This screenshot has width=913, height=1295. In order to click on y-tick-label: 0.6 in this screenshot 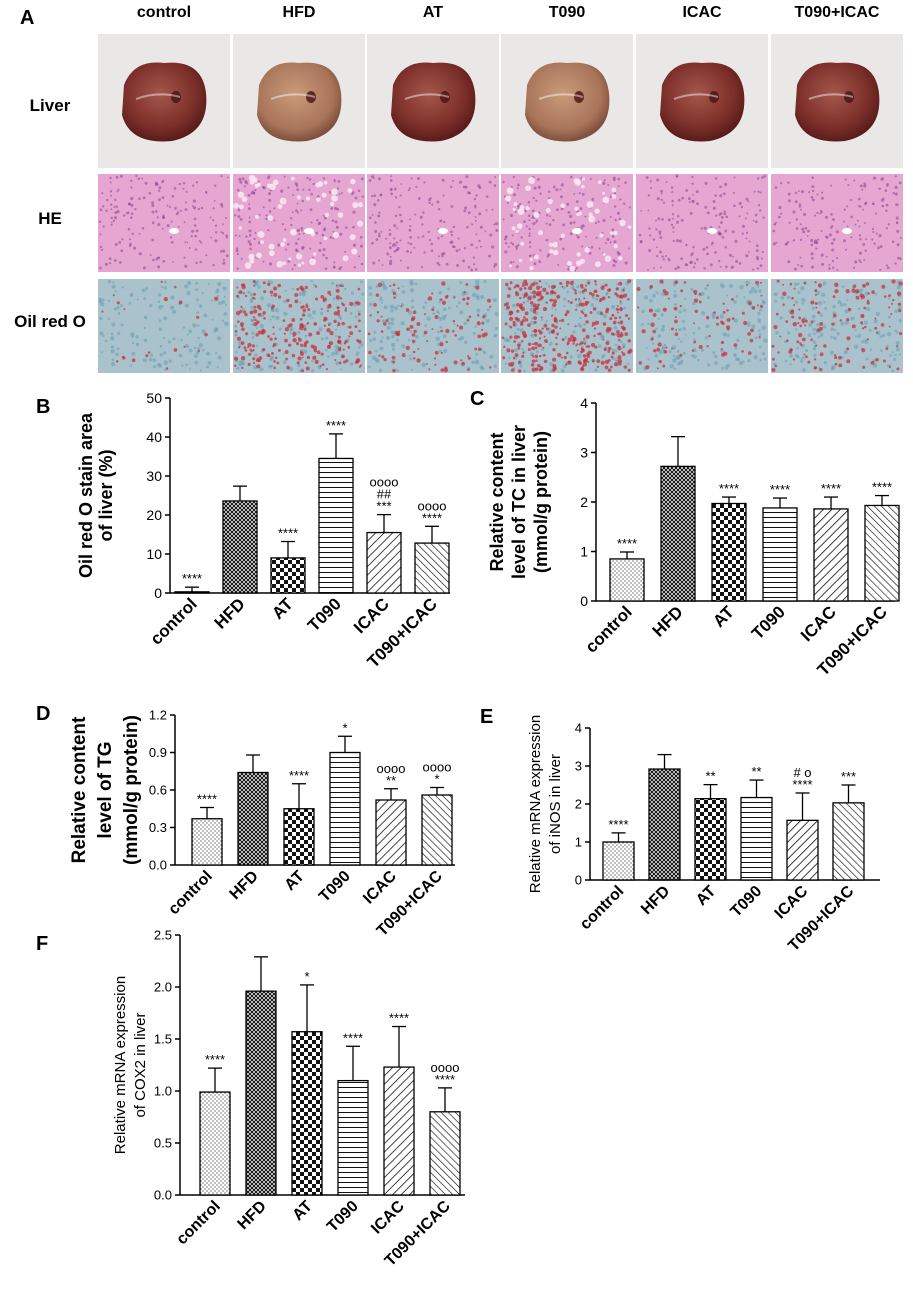, I will do `click(158, 790)`.